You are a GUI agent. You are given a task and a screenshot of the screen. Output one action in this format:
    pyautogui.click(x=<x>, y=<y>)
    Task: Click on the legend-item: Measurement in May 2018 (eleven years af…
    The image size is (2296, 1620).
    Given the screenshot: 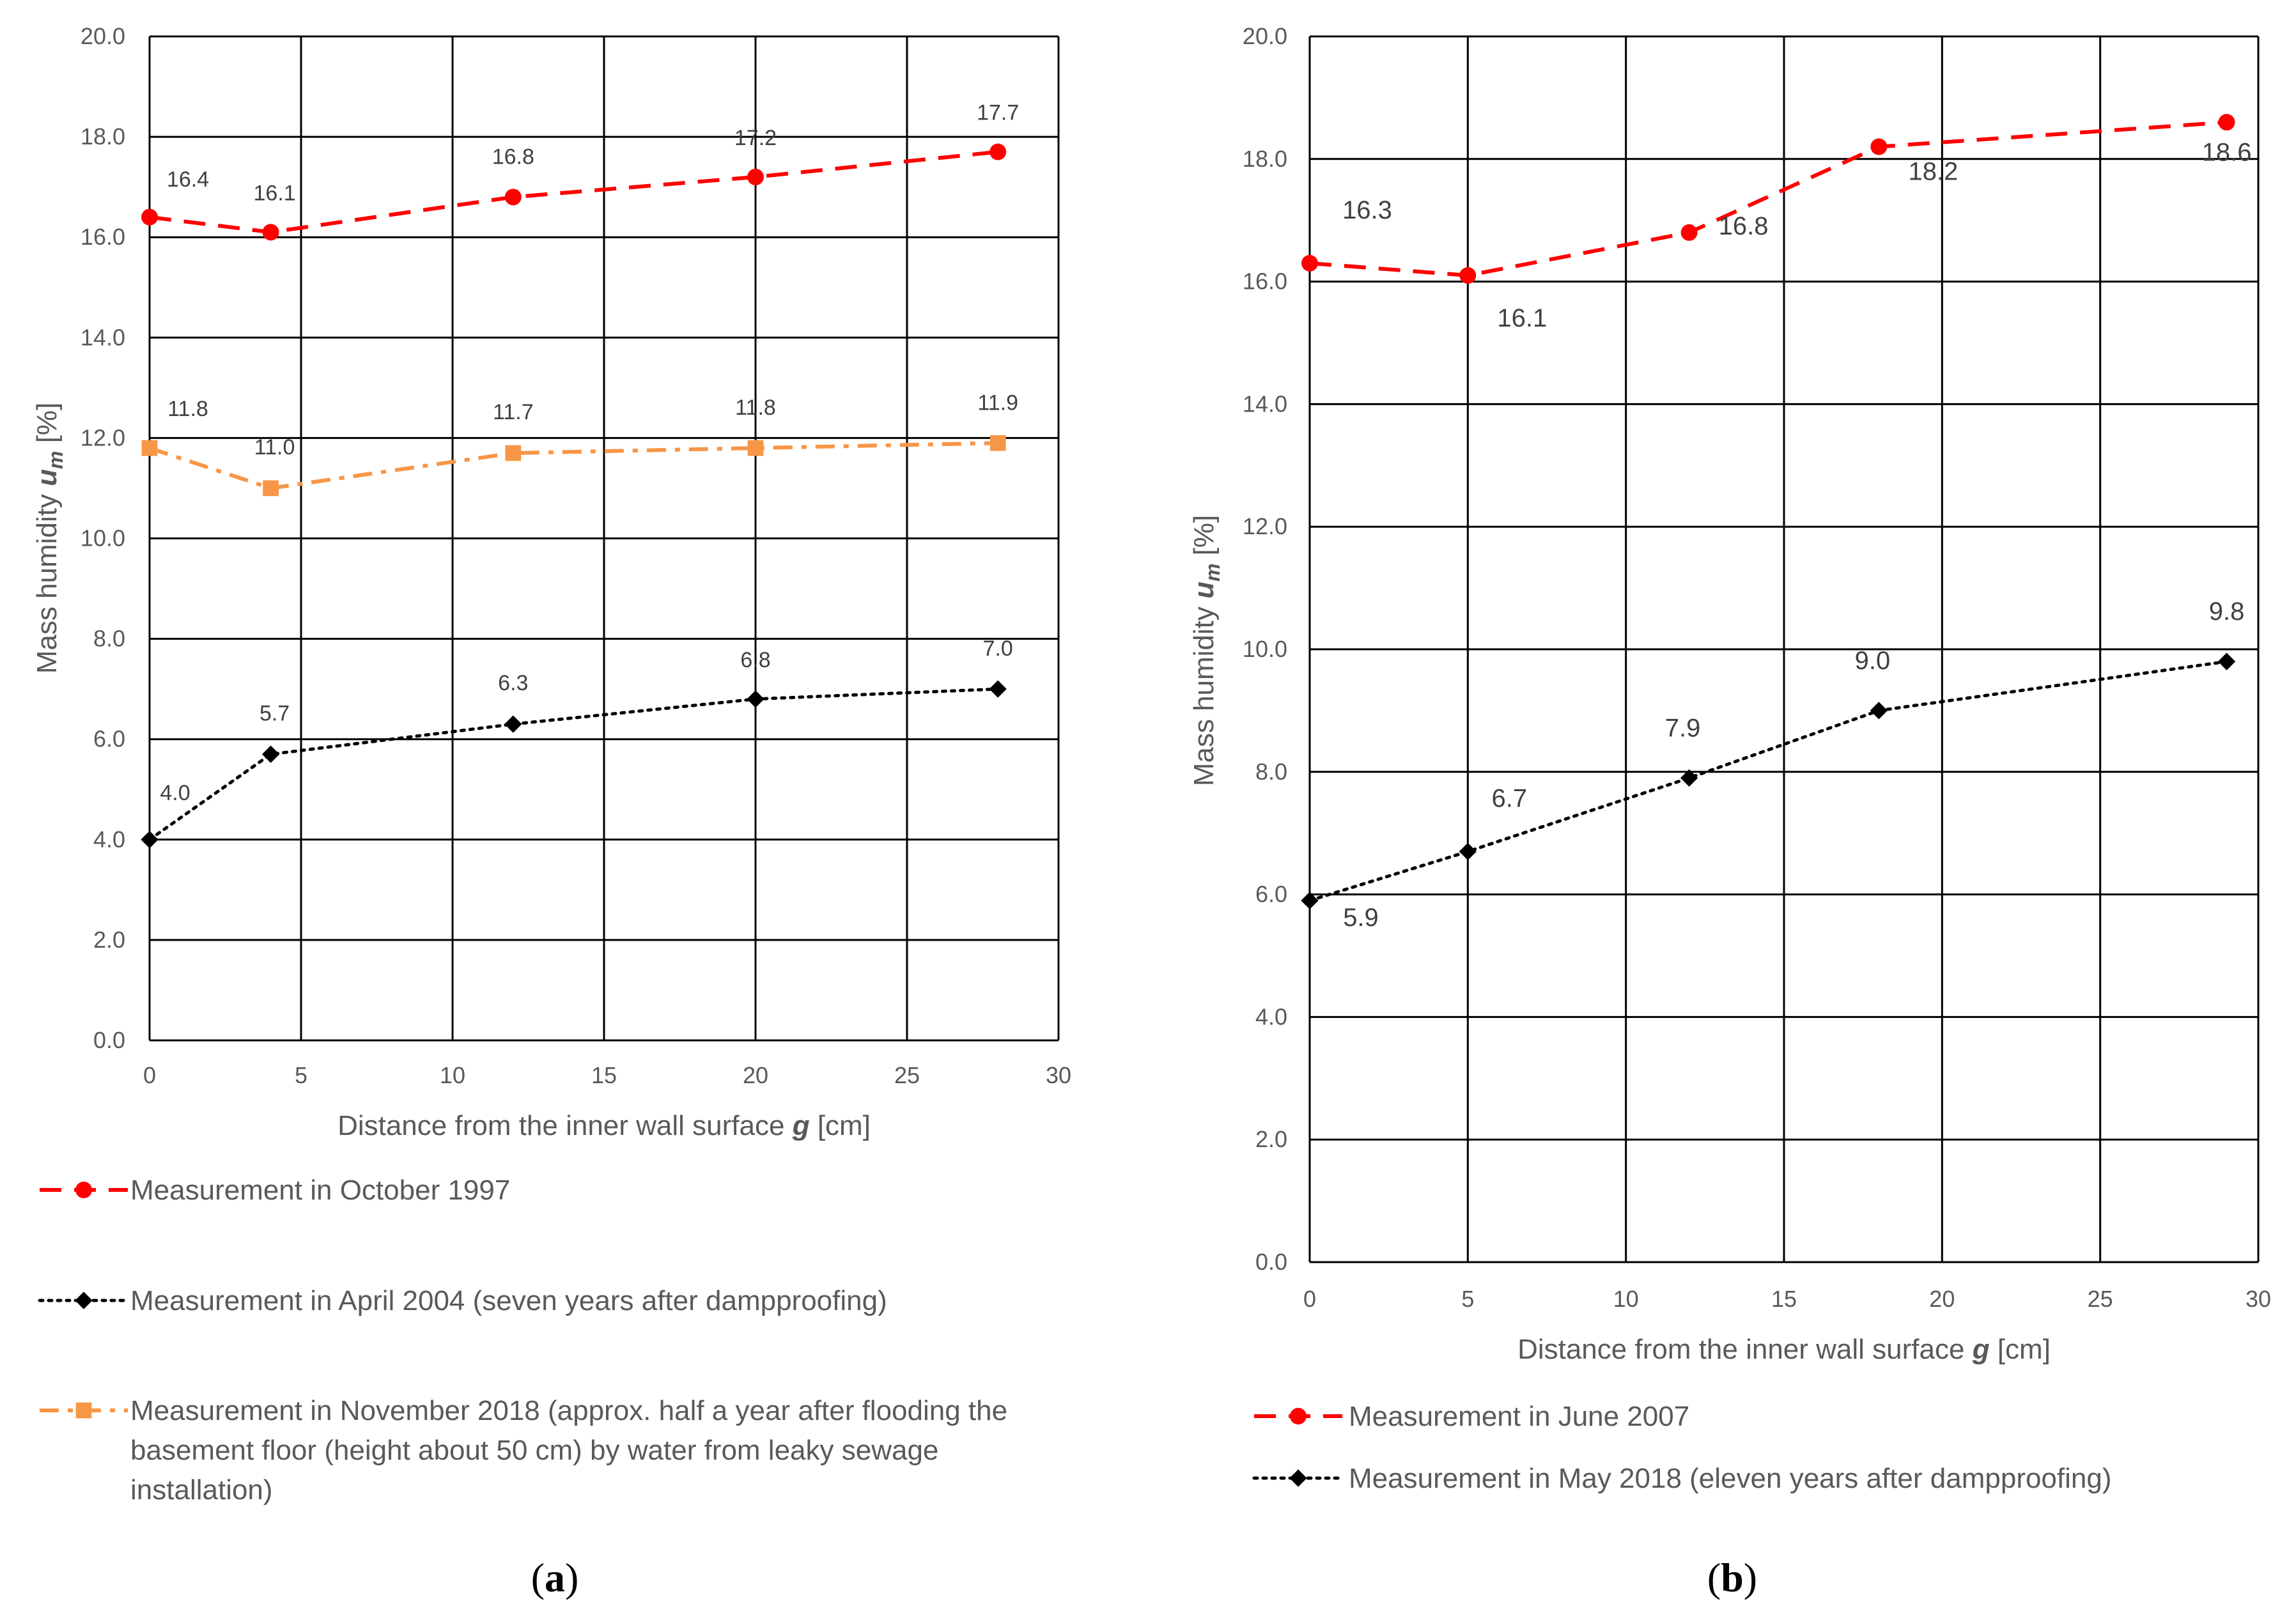 What is the action you would take?
    pyautogui.click(x=1682, y=1479)
    